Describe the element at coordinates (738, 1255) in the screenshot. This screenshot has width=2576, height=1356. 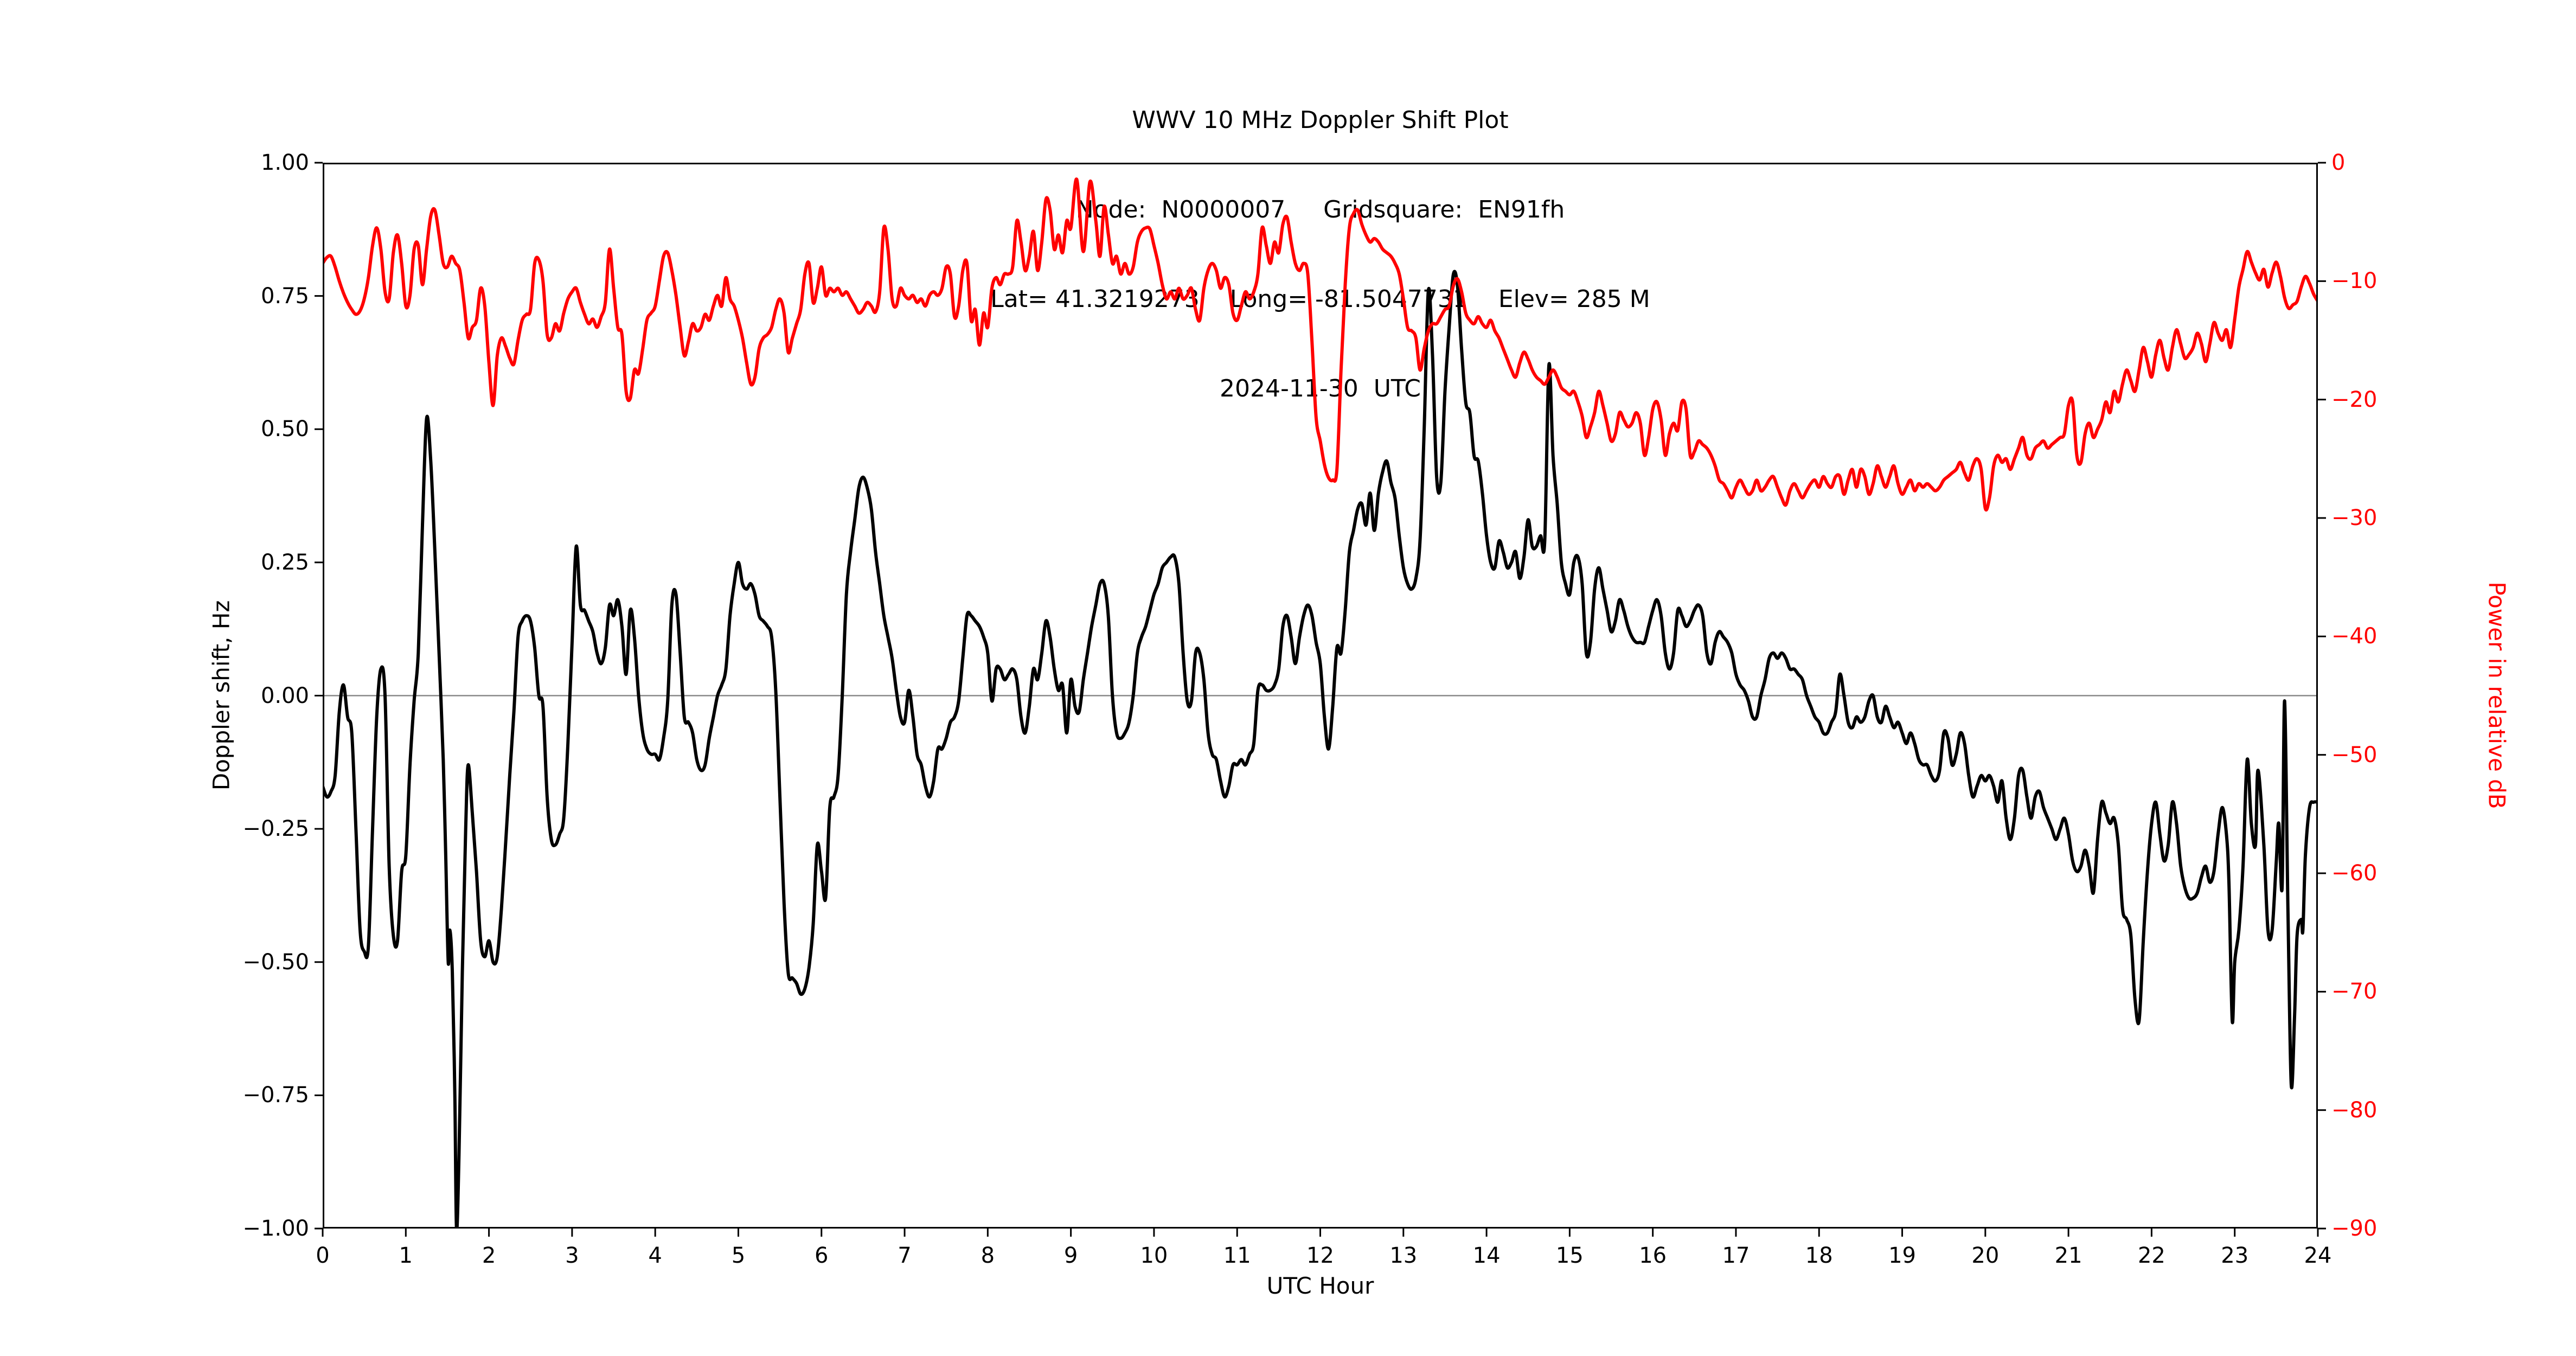
I see `x-tick-label: 5` at that location.